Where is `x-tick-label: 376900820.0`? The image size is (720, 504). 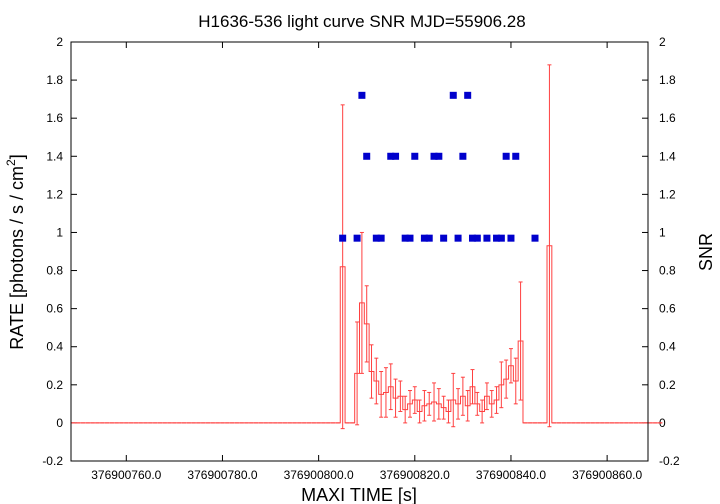 x-tick-label: 376900820.0 is located at coordinates (415, 475).